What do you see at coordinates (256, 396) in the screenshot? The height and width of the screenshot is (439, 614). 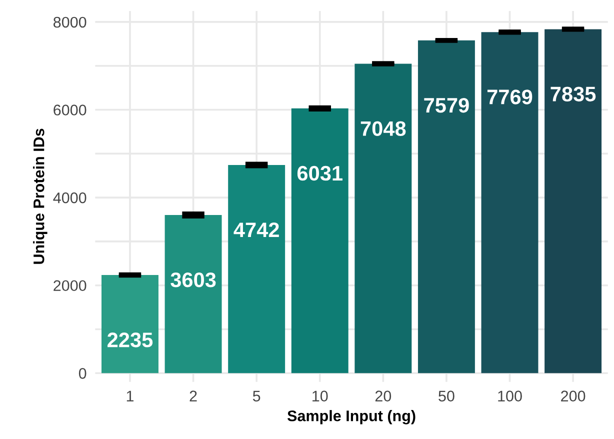 I see `x-tick-label: 5` at bounding box center [256, 396].